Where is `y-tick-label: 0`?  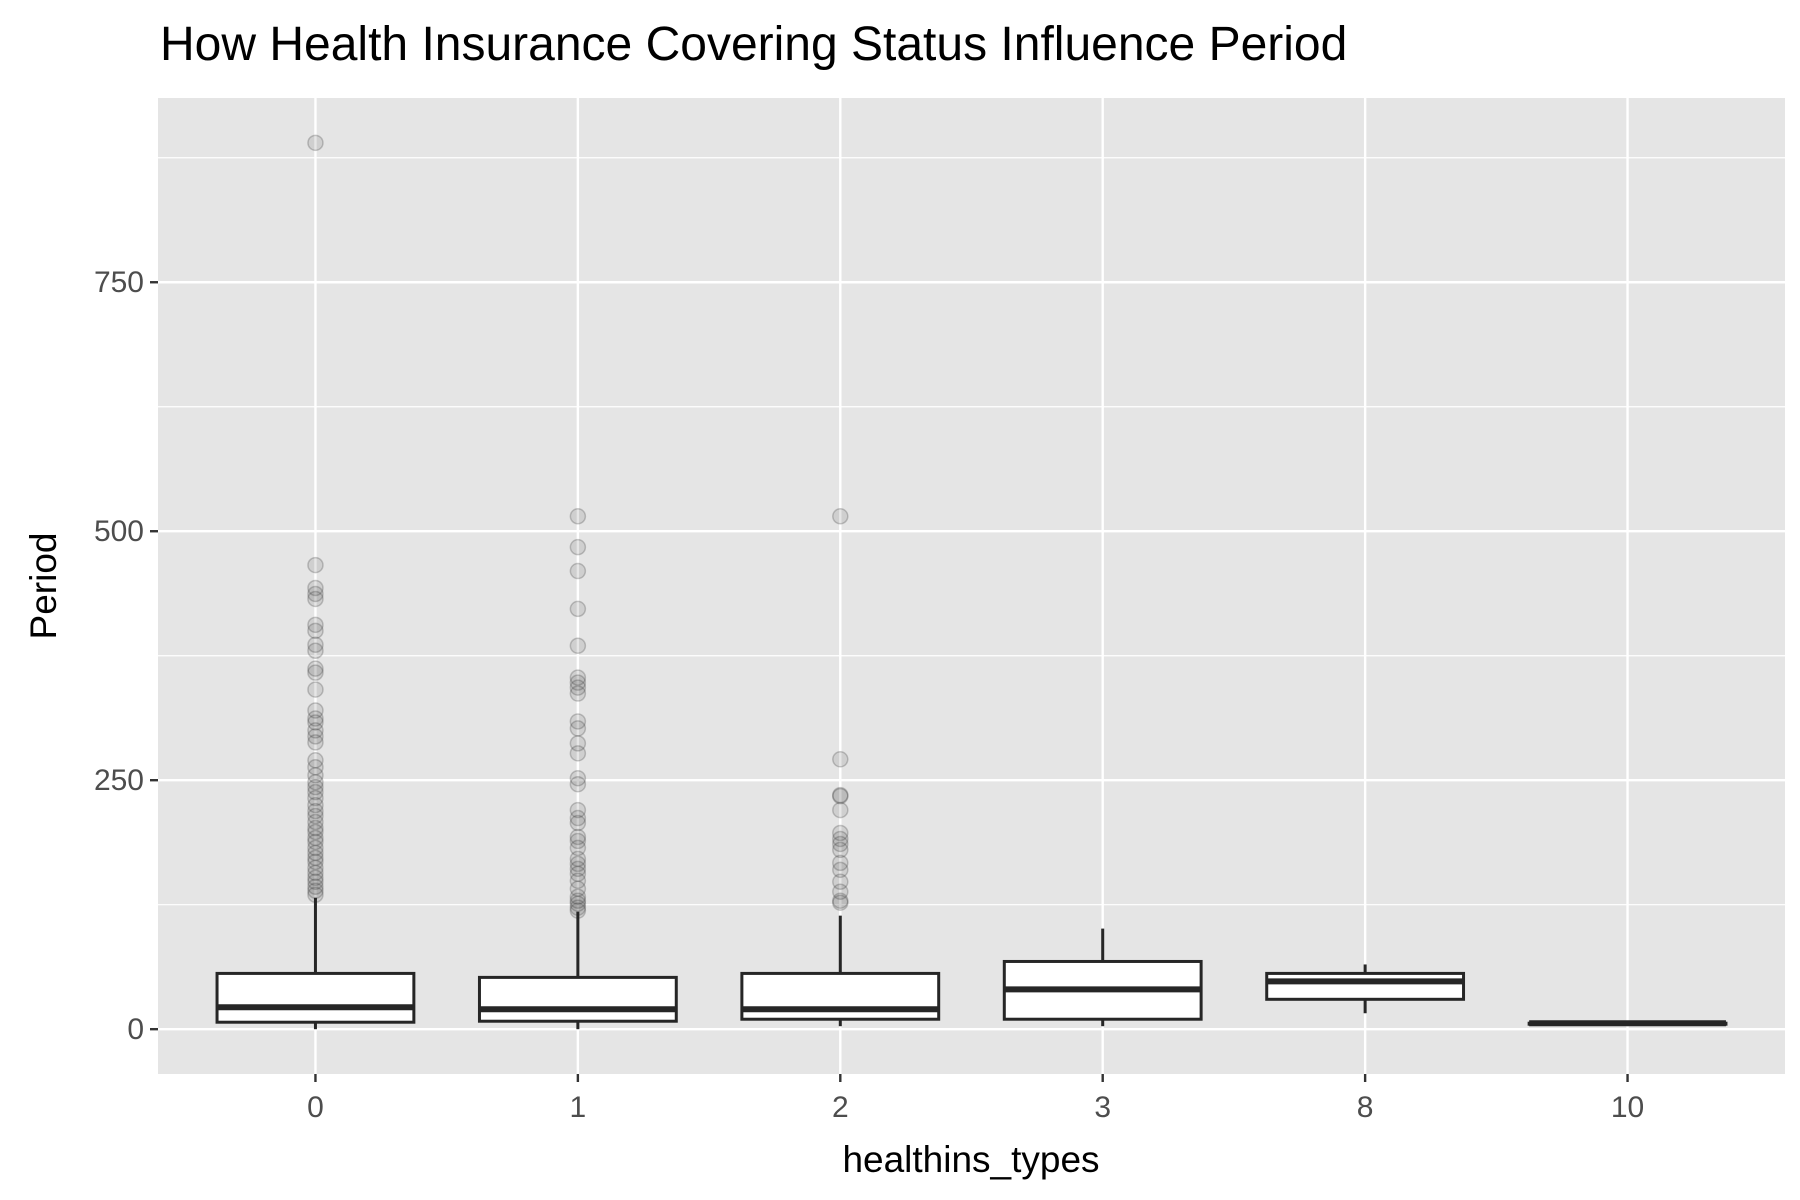
y-tick-label: 0 is located at coordinates (135, 1029).